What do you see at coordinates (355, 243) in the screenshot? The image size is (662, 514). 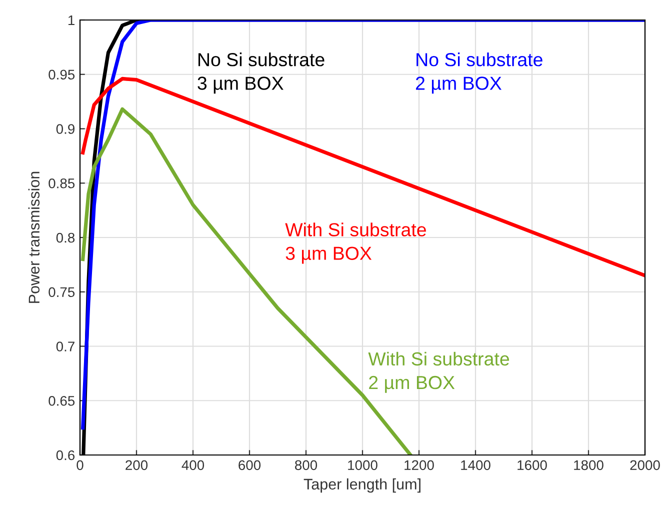 I see `series-label: With Si substrate 3 µm BOX` at bounding box center [355, 243].